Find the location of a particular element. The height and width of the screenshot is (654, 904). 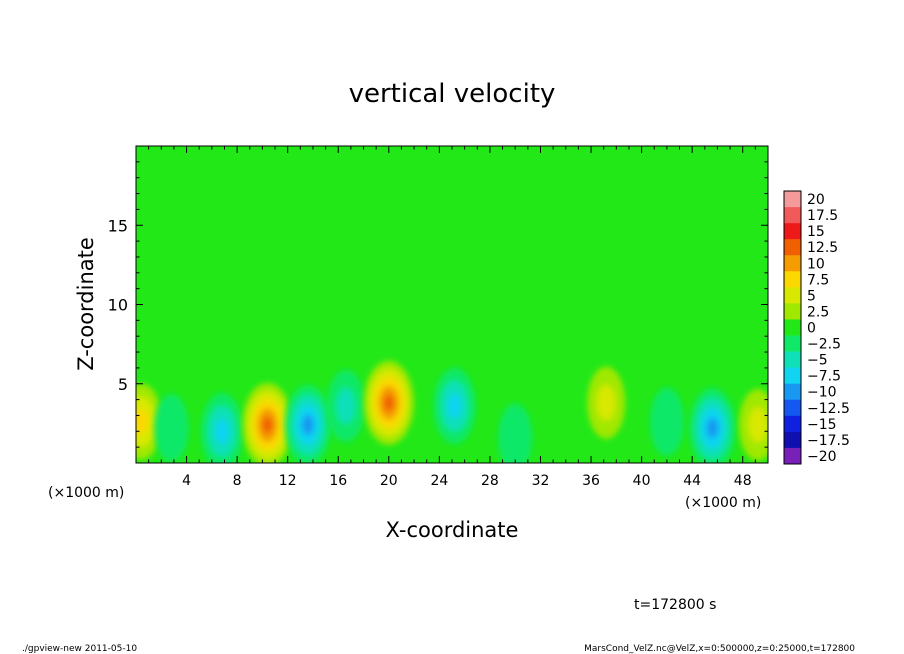

x-tick-label: 28 is located at coordinates (490, 481).